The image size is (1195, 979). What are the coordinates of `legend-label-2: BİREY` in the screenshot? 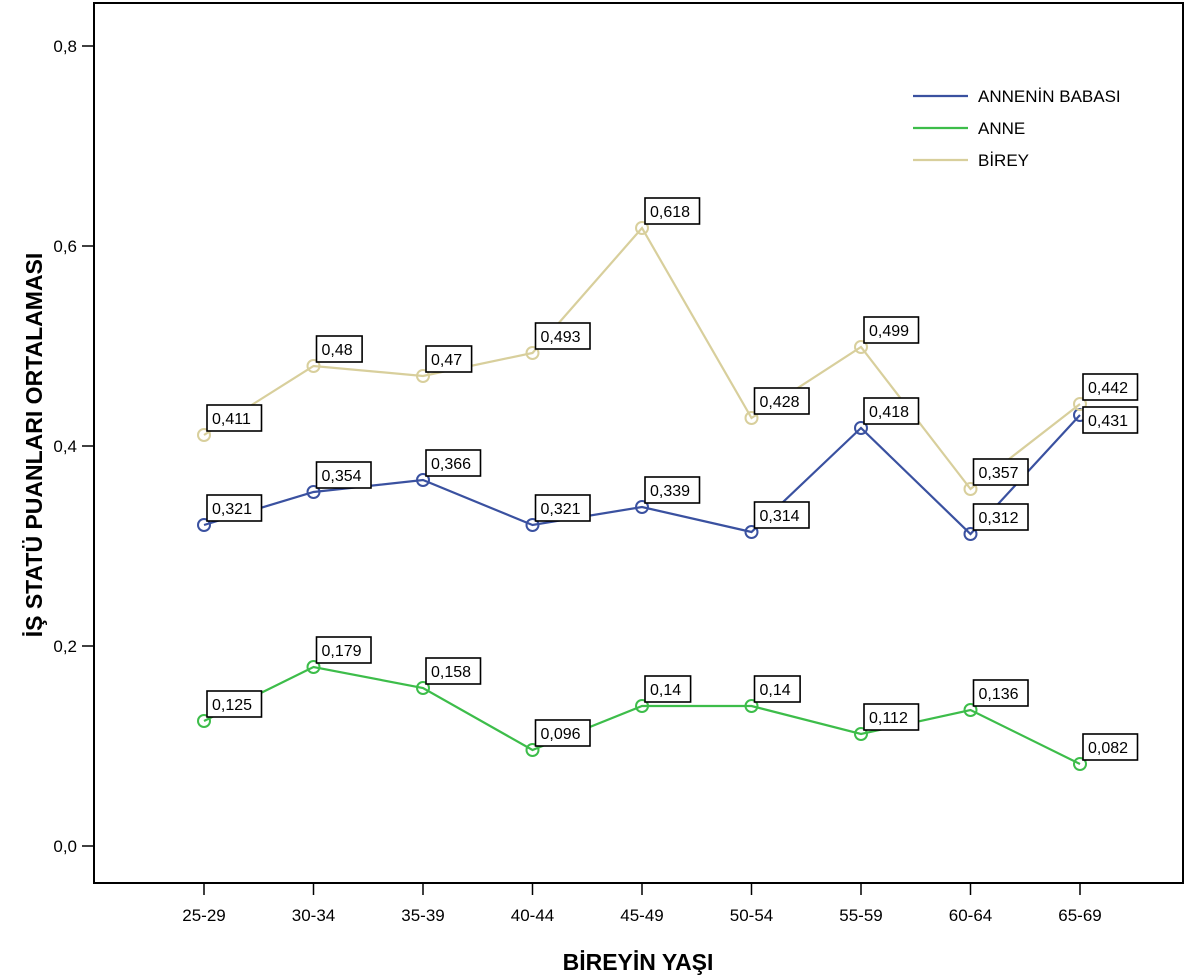 It's located at (1003, 160).